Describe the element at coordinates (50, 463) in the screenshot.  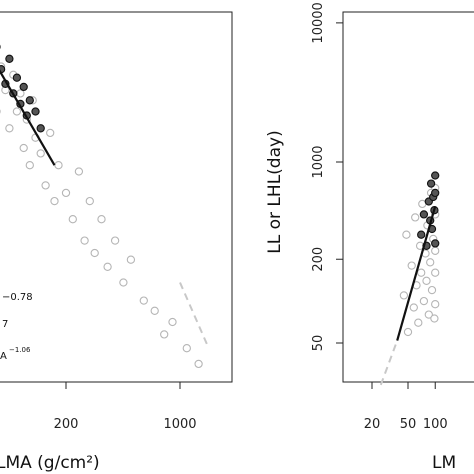
I see `left-x-axis-title: LMA (g/cm²)` at that location.